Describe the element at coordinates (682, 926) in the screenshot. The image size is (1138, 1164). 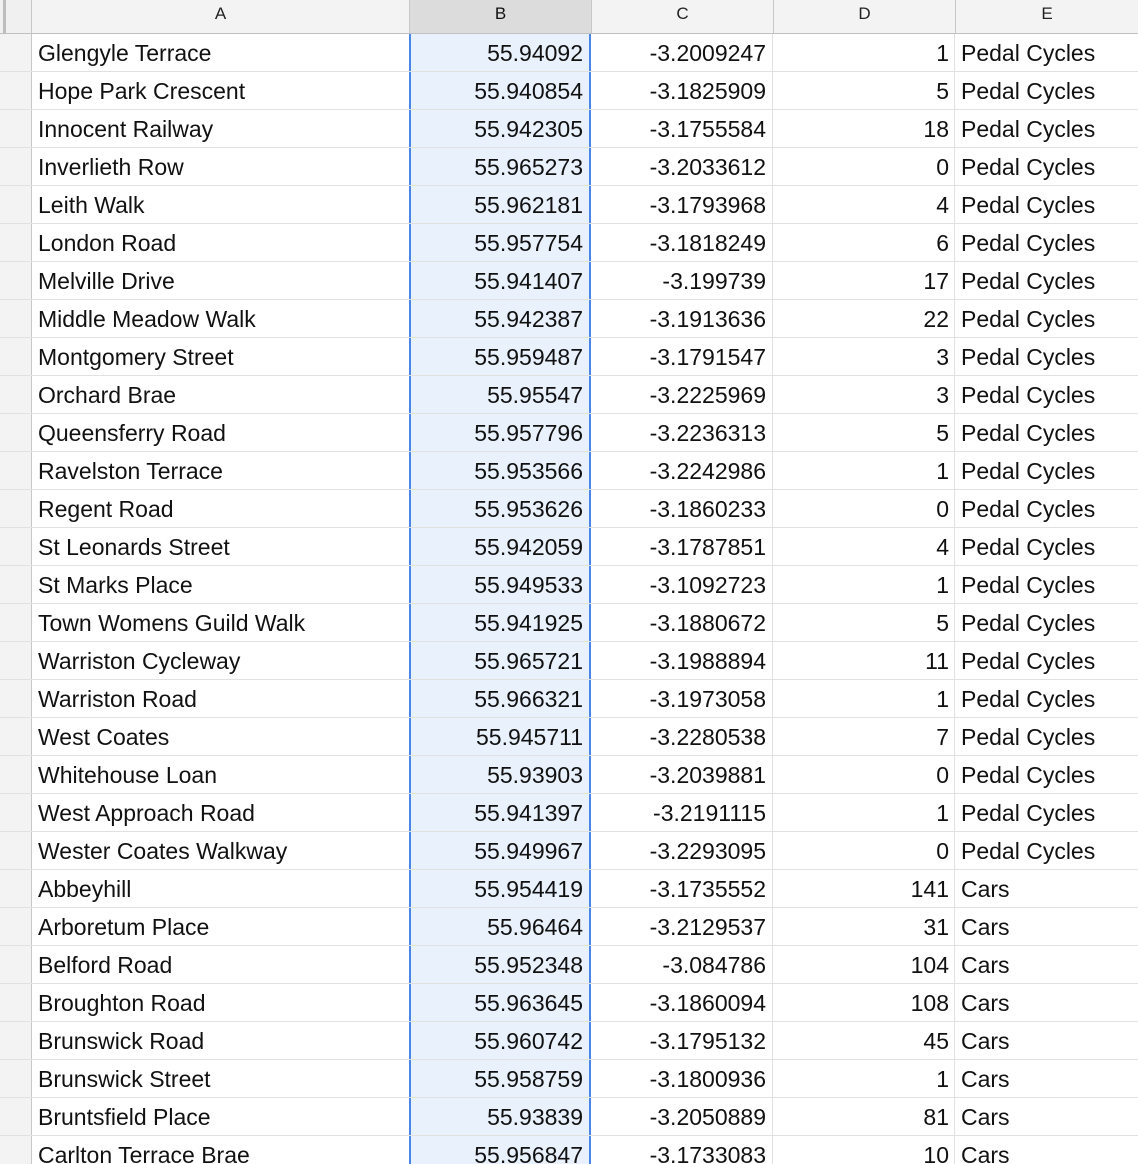
I see `cell-longitude: -3.2129537` at that location.